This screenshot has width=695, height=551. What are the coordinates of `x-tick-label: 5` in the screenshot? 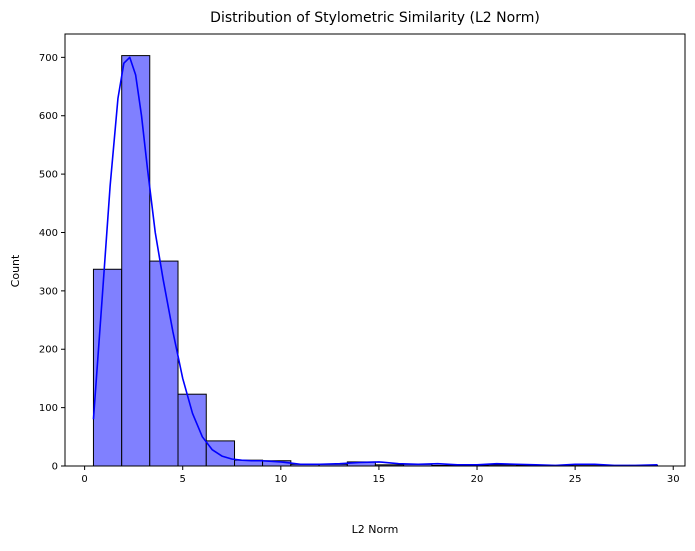 It's located at (183, 479).